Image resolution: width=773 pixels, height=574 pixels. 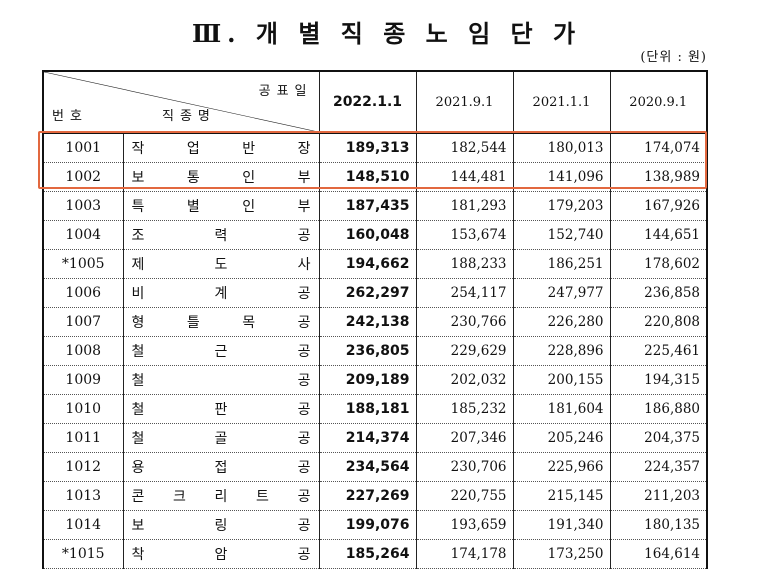 What do you see at coordinates (83, 438) in the screenshot?
I see `job-number: 1011` at bounding box center [83, 438].